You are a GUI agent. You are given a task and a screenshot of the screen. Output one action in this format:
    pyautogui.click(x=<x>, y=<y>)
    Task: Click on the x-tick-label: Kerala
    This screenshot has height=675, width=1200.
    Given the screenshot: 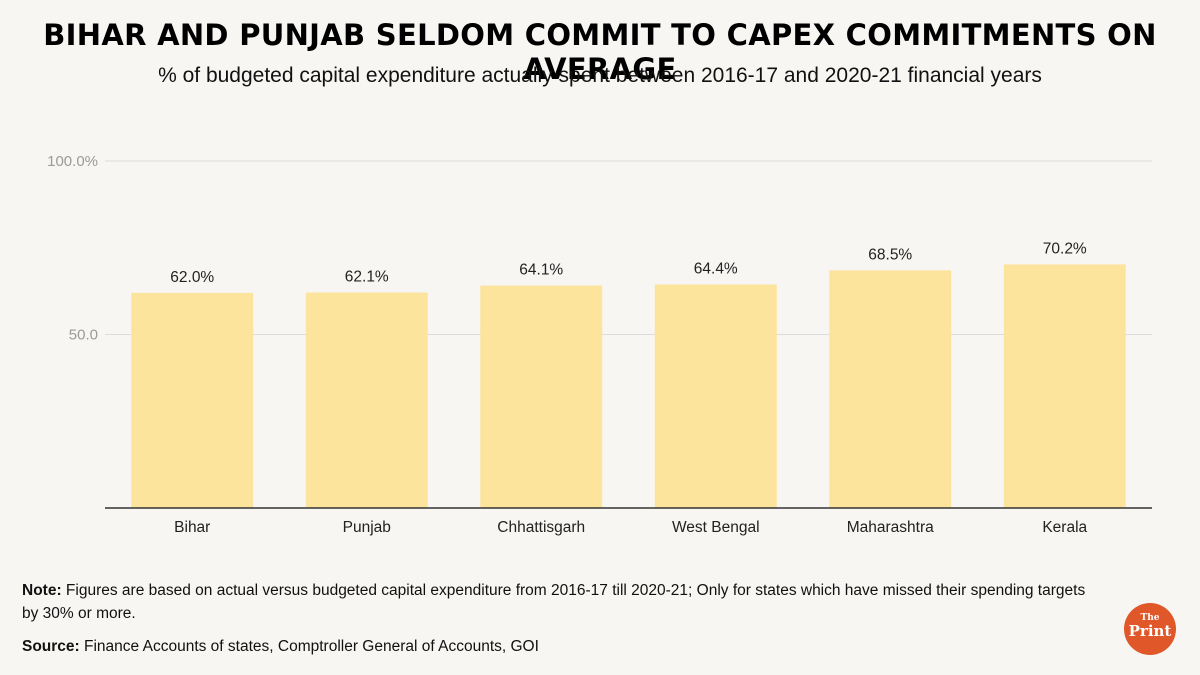 What is the action you would take?
    pyautogui.click(x=1064, y=527)
    